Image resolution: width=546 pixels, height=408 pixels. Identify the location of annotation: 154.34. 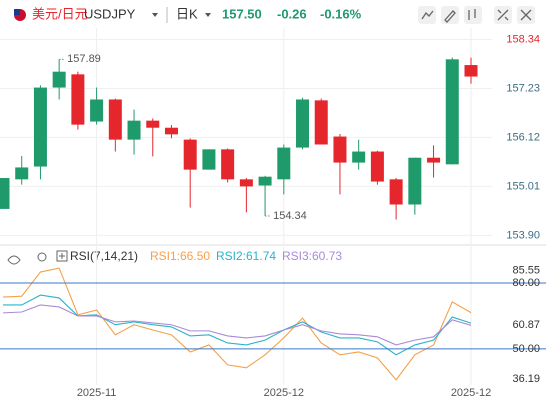
(290, 216).